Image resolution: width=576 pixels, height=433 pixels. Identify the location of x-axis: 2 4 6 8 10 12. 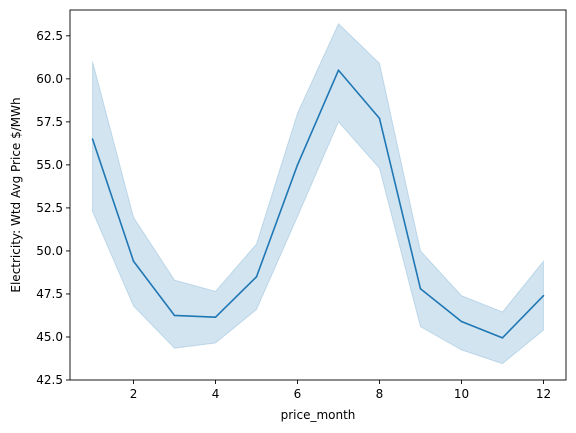
(340, 390).